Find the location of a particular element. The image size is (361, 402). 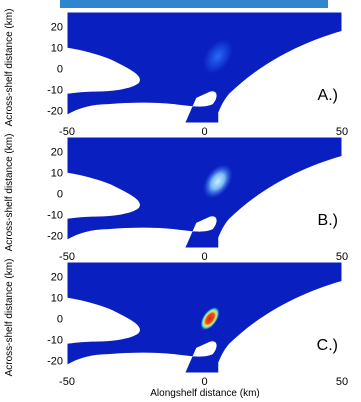

x-axis-label: Alongshelf distance (km) is located at coordinates (205, 393).